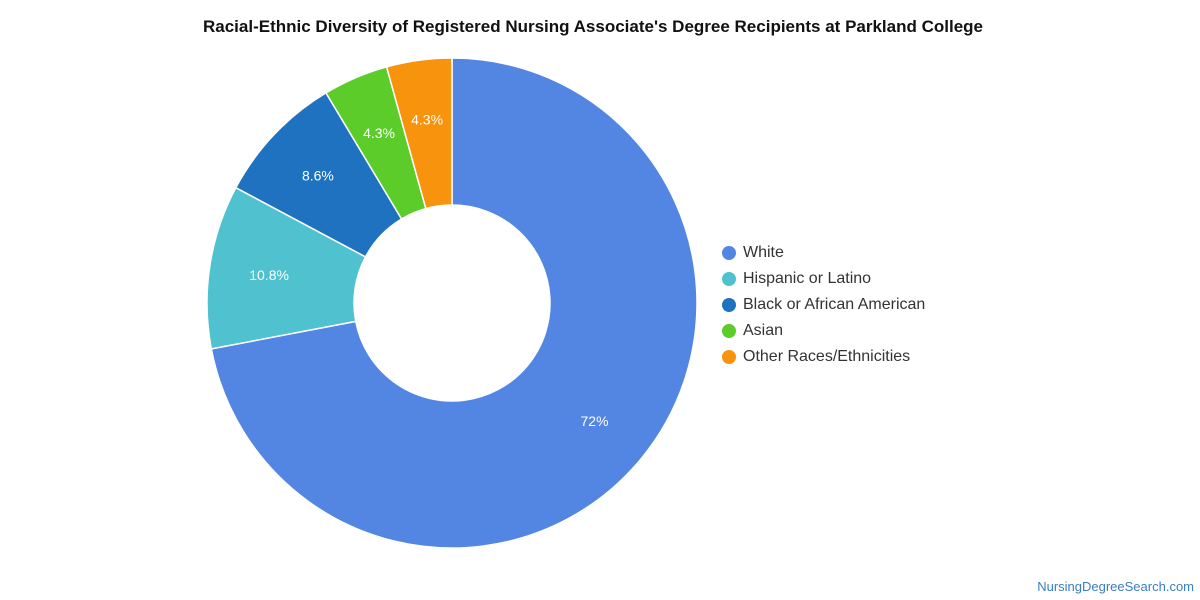 The image size is (1200, 600). Describe the element at coordinates (269, 275) in the screenshot. I see `slice-data-label: 10.8%` at that location.